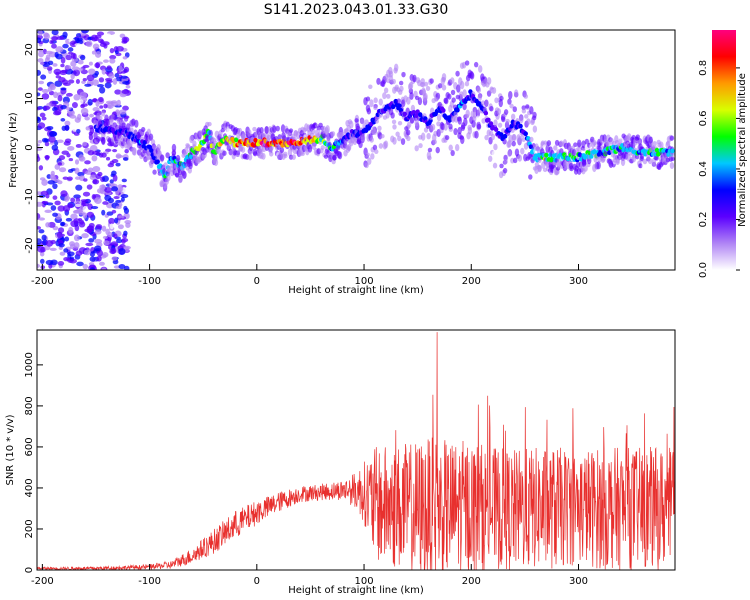  Describe the element at coordinates (29, 487) in the screenshot. I see `y-tick-label: 400` at that location.